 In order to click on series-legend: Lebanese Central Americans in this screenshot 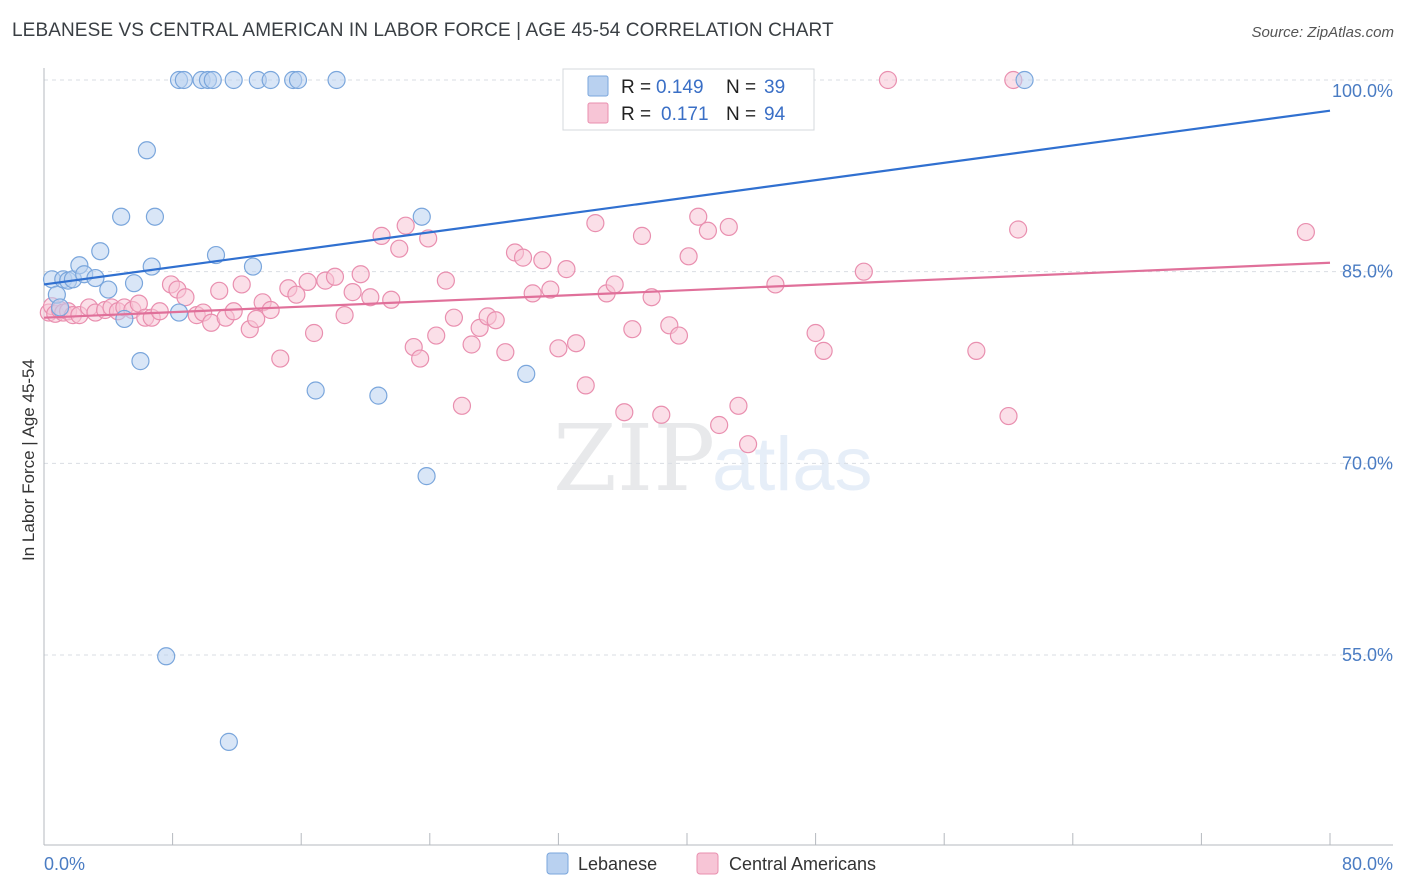, I will do `click(711, 863)`.